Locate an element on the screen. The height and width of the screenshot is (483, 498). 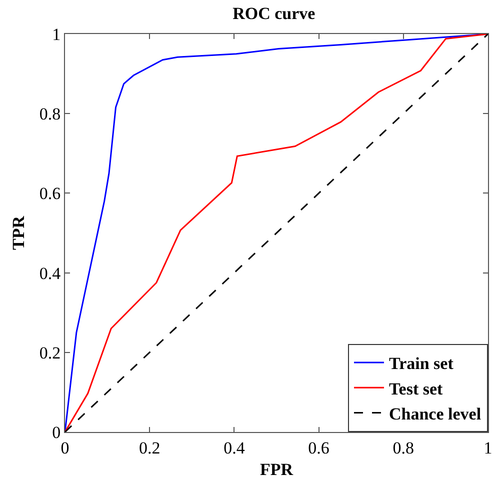
x-tick-label: 0.4 is located at coordinates (235, 448).